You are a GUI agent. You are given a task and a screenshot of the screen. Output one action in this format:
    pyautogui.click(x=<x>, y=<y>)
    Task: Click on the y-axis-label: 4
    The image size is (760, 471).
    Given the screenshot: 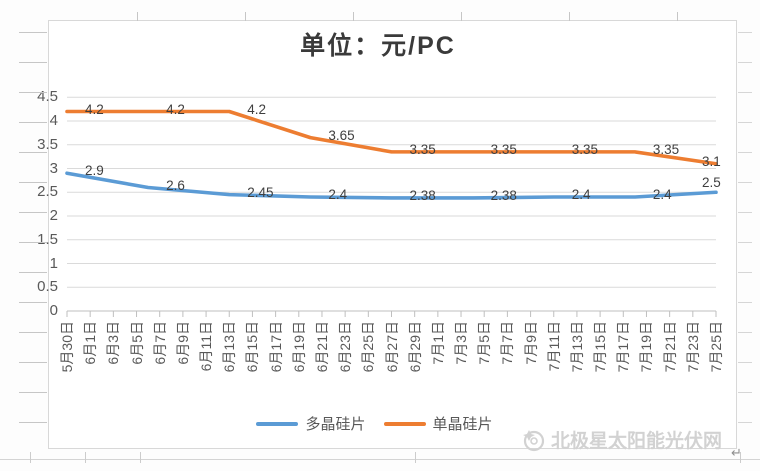 What is the action you would take?
    pyautogui.click(x=53, y=120)
    